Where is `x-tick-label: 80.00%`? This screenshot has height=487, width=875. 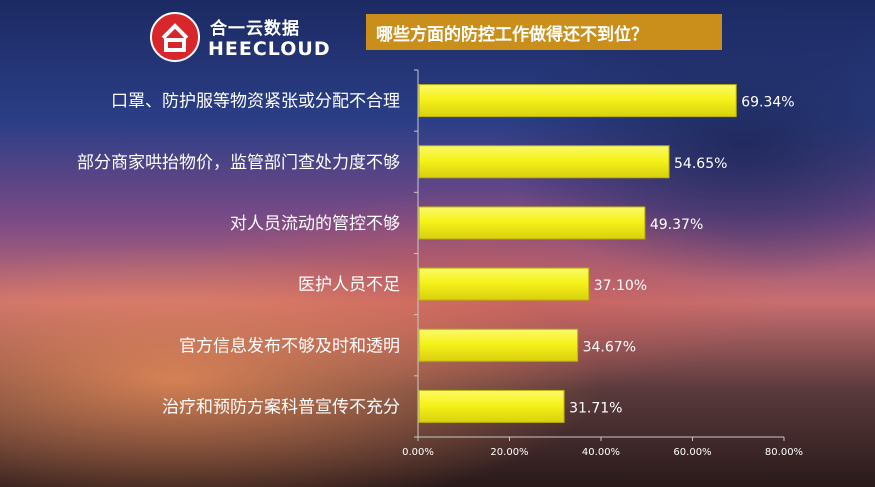 x-tick-label: 80.00% is located at coordinates (784, 452).